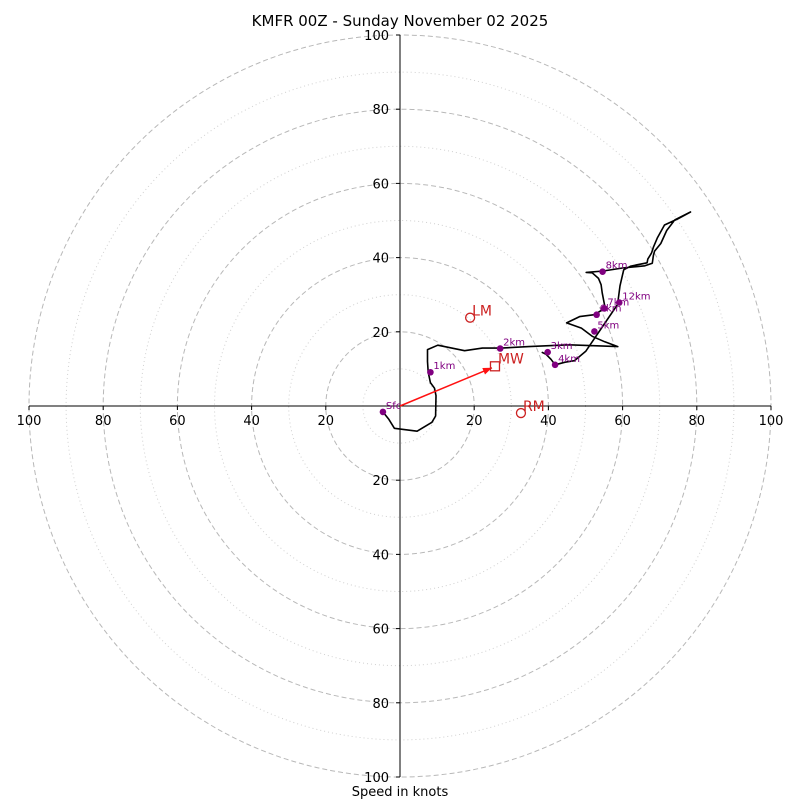 The image size is (800, 800). Describe the element at coordinates (562, 346) in the screenshot. I see `height-label-3km: 3km` at that location.